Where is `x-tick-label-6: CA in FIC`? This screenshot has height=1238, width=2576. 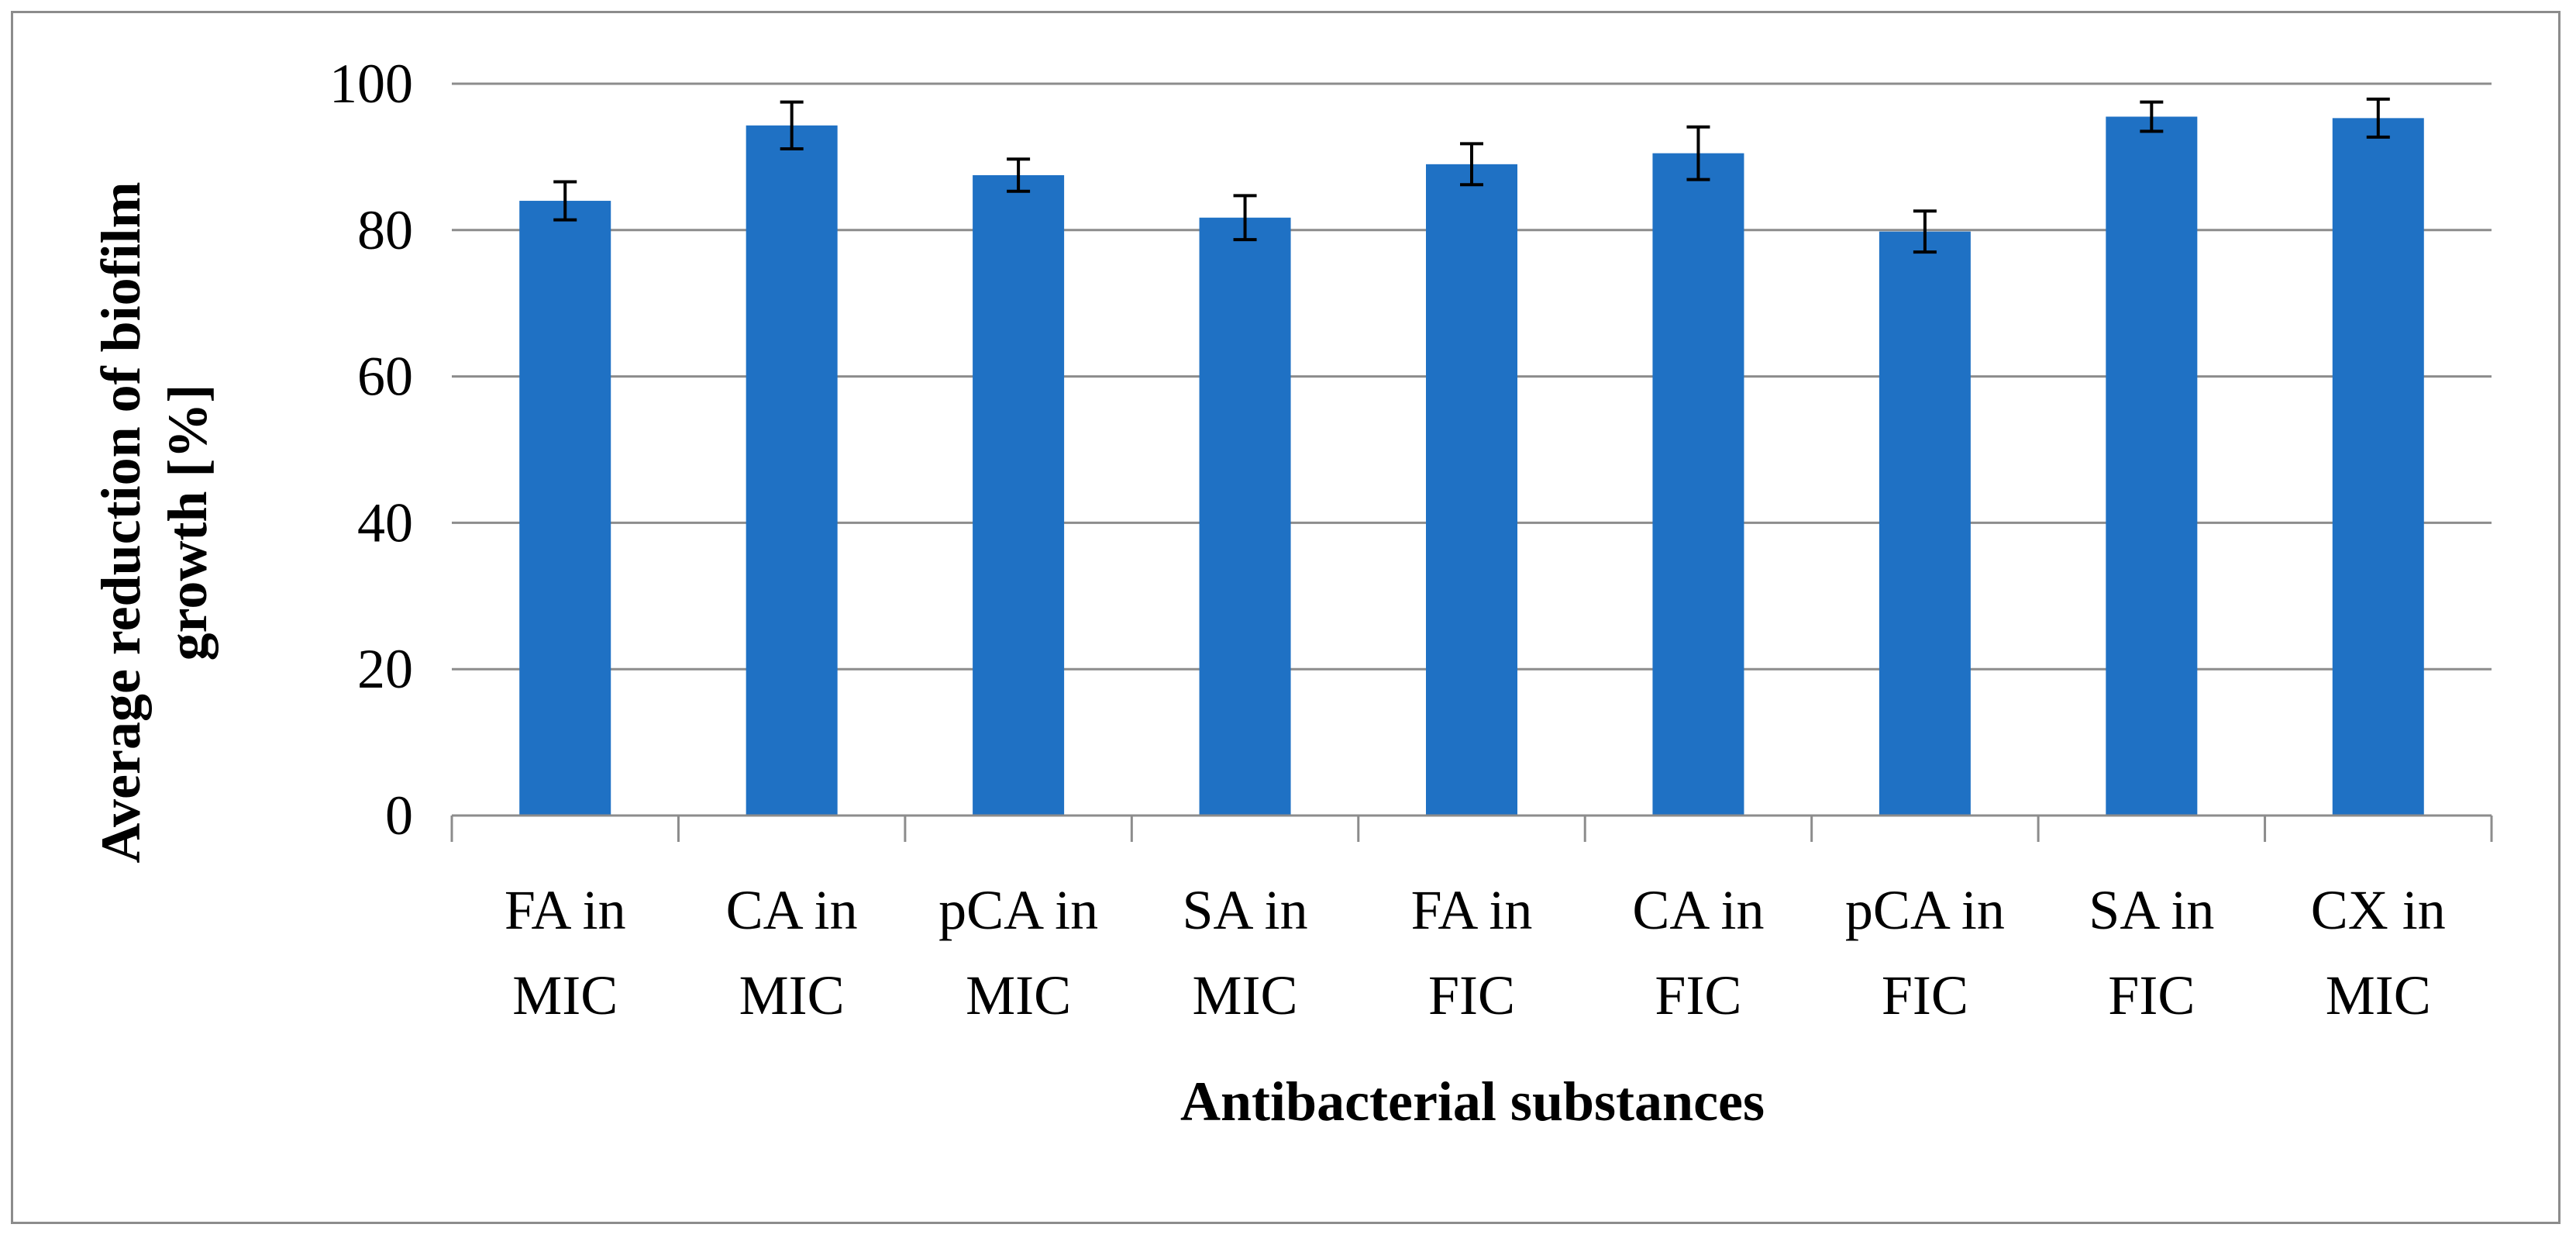
x-tick-label-6: CA in FIC is located at coordinates (1698, 952).